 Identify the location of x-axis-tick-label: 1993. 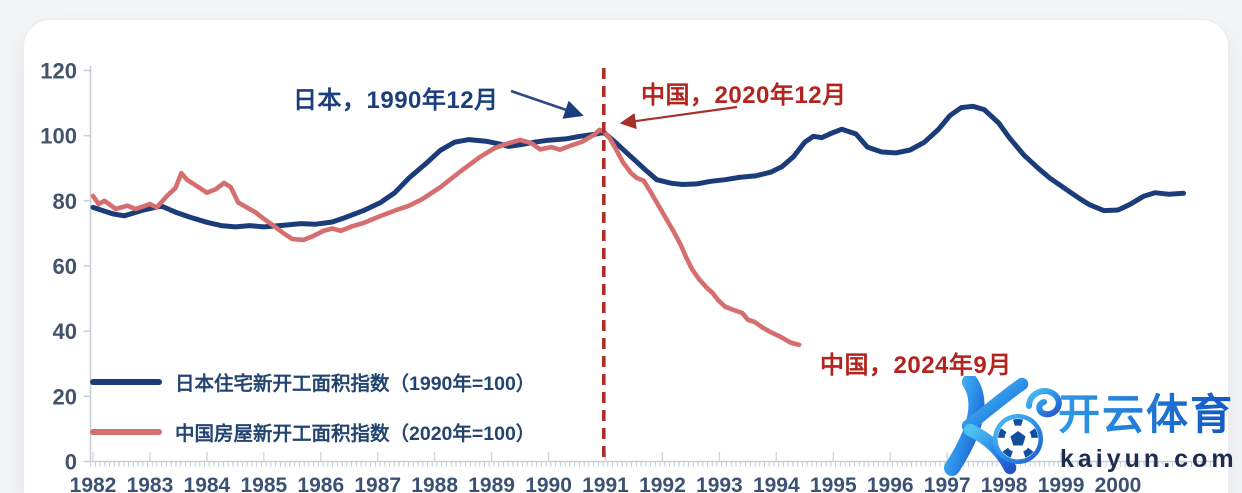
(719, 483).